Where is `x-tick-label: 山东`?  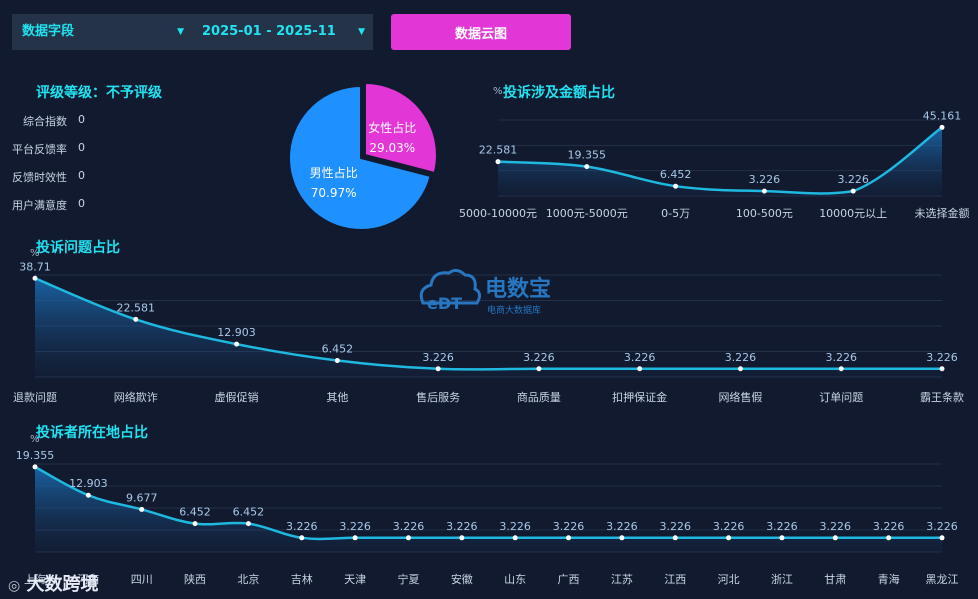
x-tick-label: 山东 is located at coordinates (515, 579).